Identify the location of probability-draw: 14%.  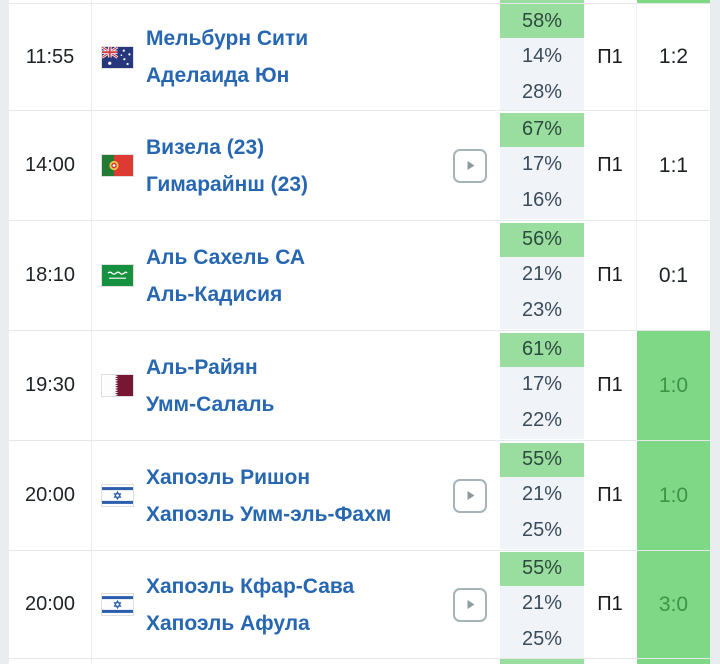
(542, 56).